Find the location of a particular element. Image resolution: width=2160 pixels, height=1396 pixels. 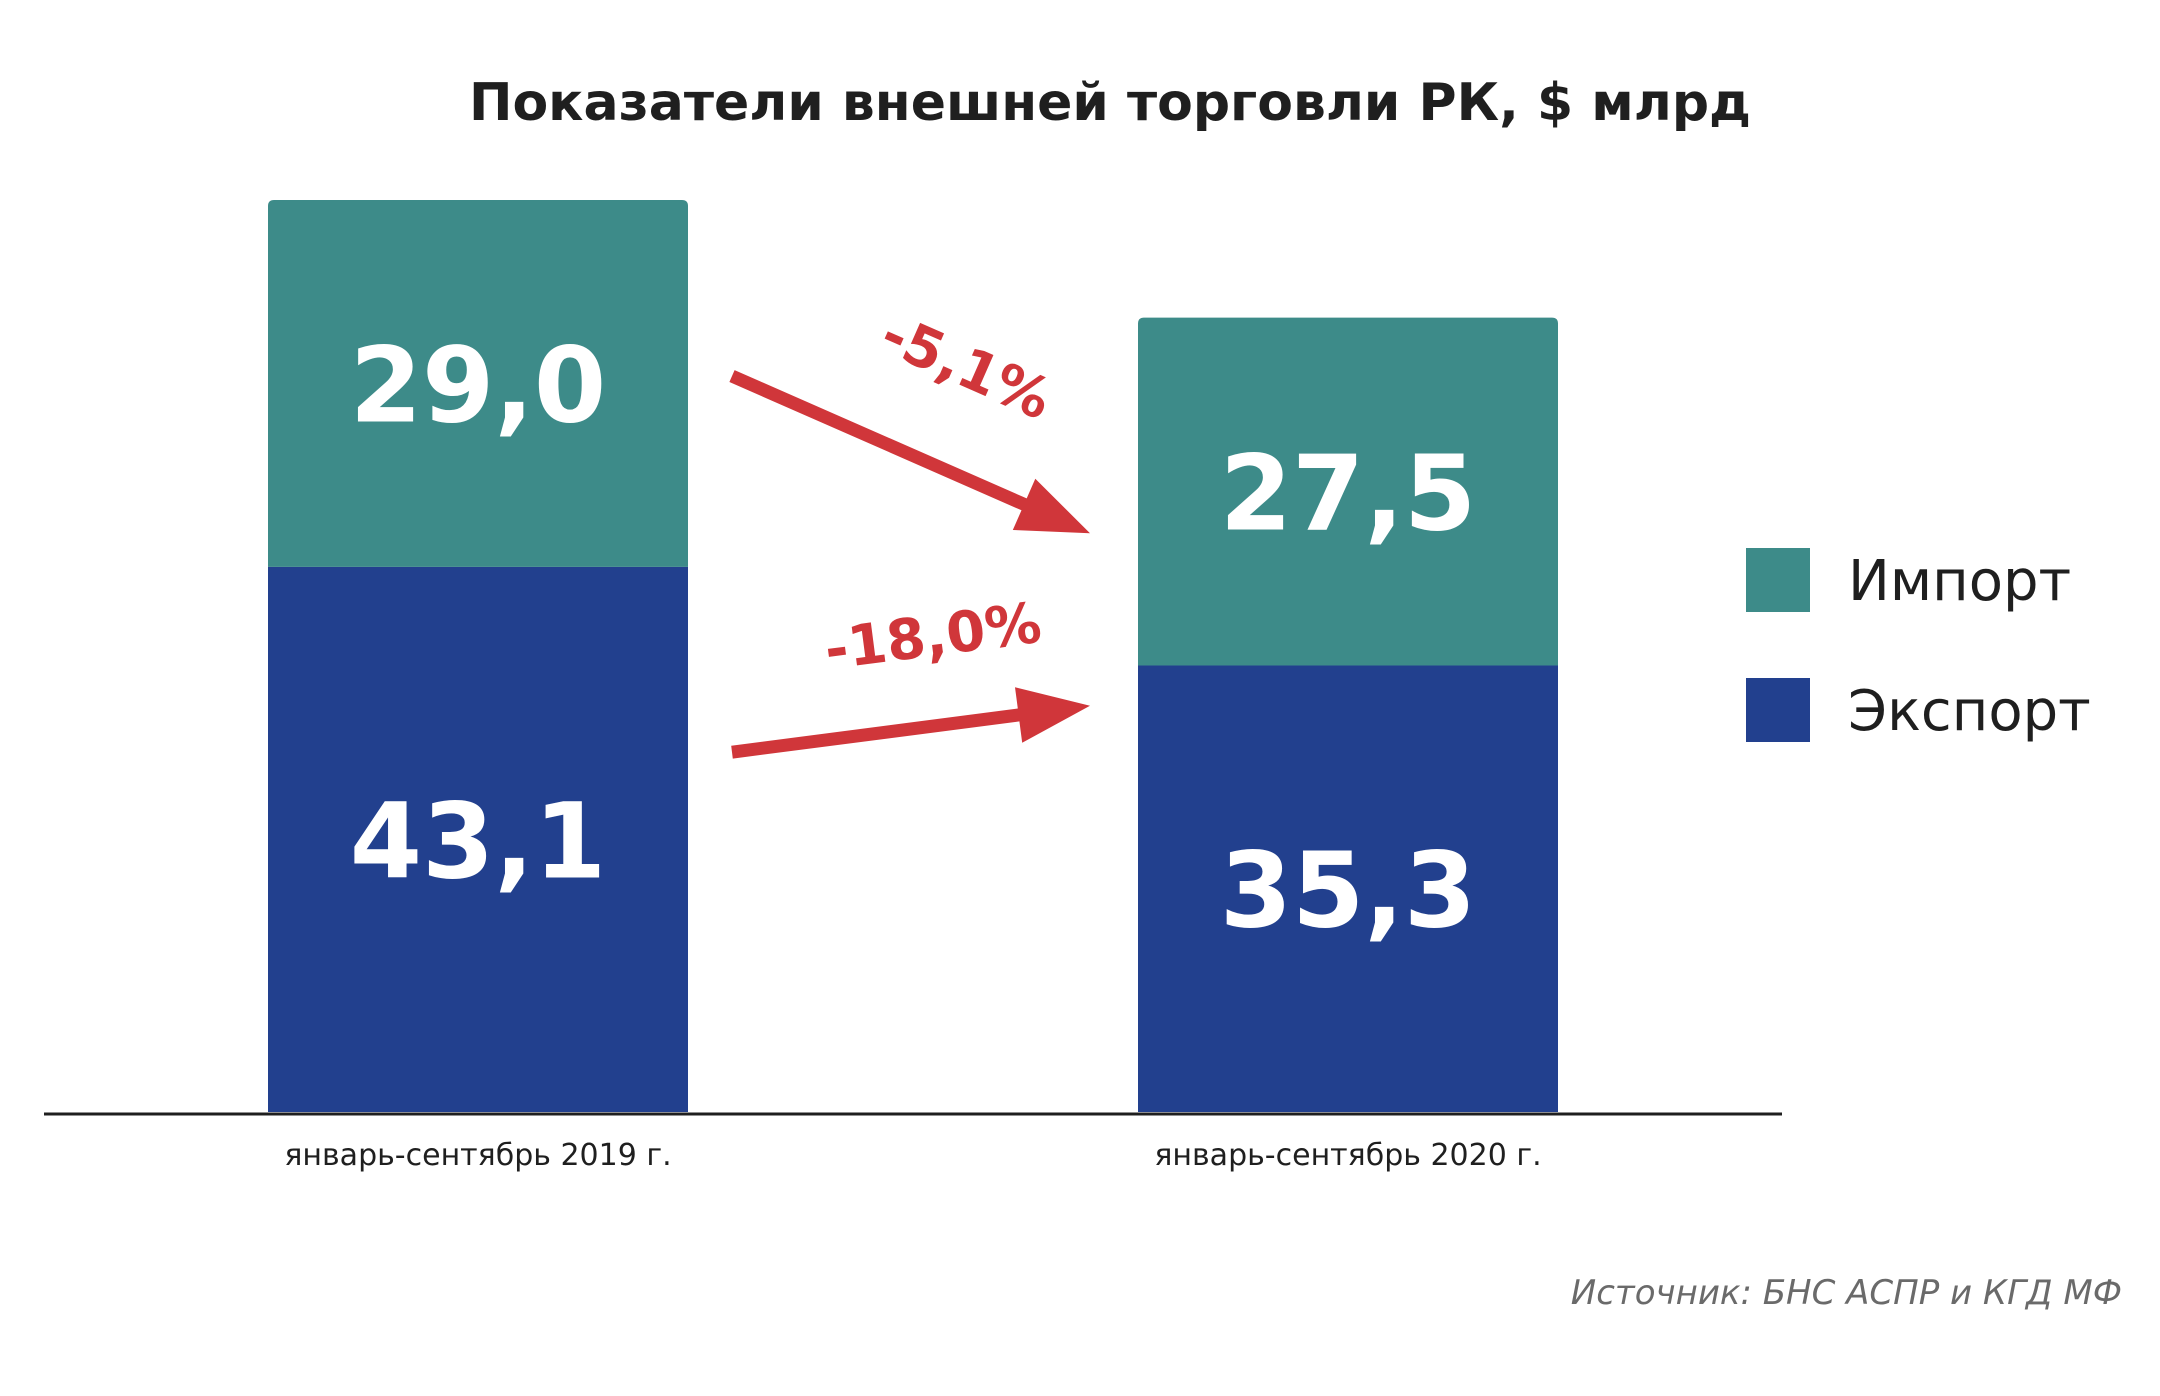

change-arrows: -5,1% -18,0% is located at coordinates (909, 530).